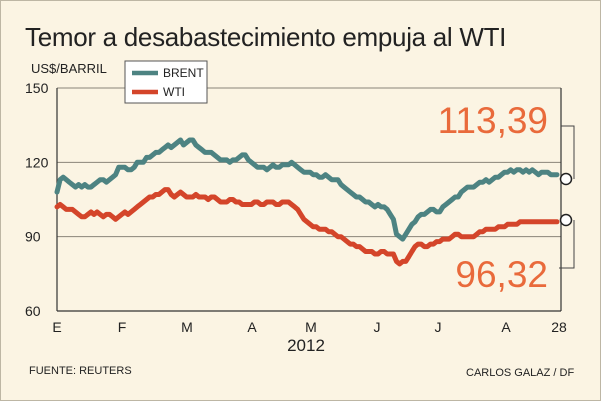 This screenshot has width=601, height=401. Describe the element at coordinates (567, 244) in the screenshot. I see `wti-callout-line` at that location.